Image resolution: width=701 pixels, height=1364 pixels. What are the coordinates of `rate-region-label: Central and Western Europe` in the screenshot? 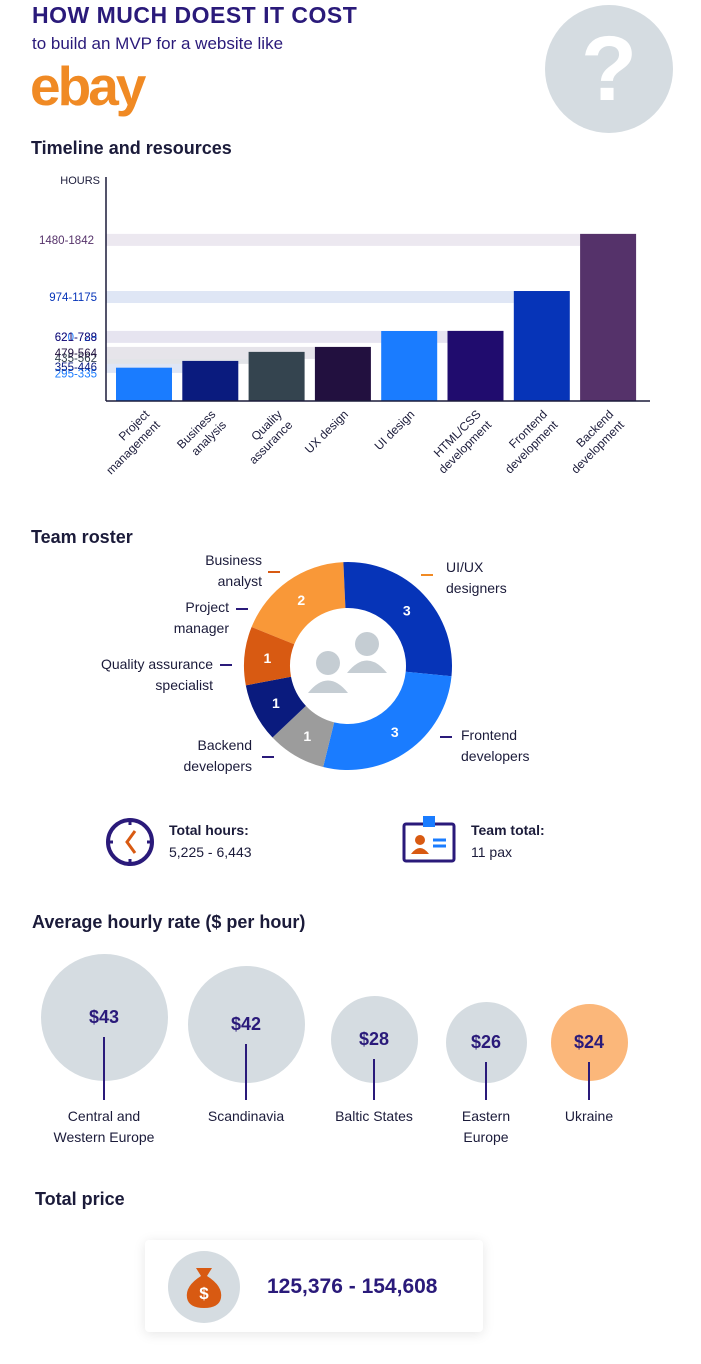 It's located at (104, 1126).